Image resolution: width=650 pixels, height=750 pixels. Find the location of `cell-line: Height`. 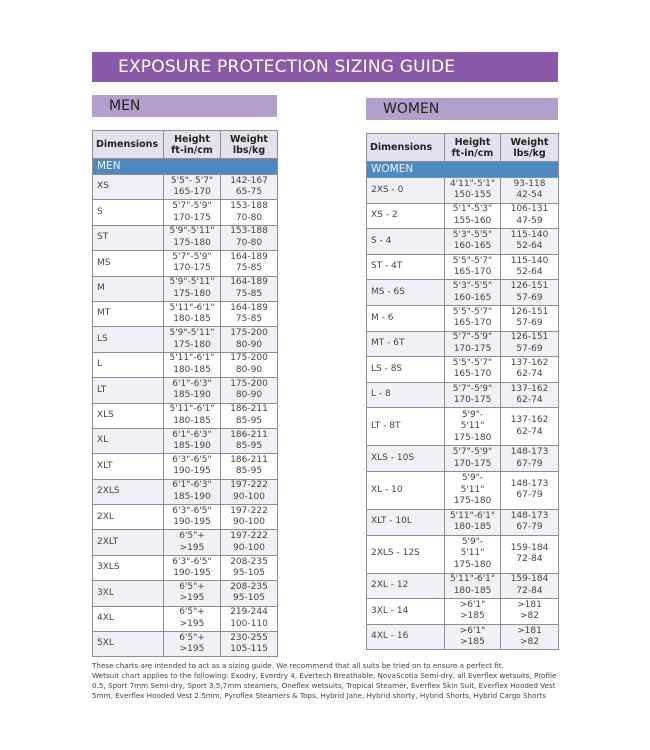

cell-line: Height is located at coordinates (192, 139).